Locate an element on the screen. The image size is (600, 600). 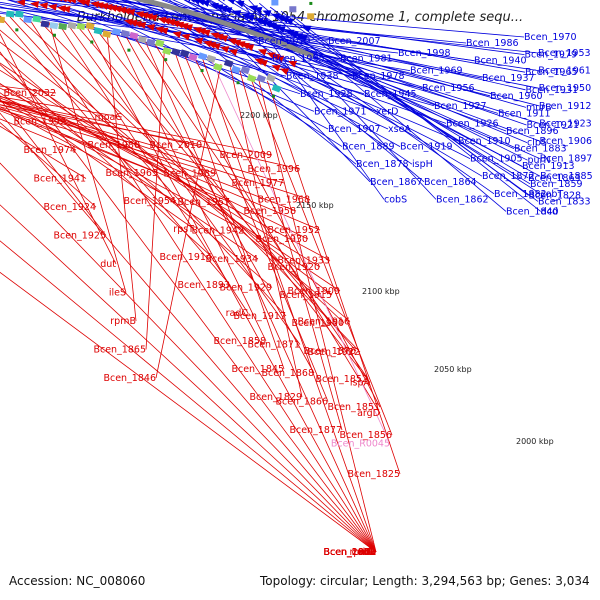
reverse-gene-label: Bcen_1963 is located at coordinates (131, 173).